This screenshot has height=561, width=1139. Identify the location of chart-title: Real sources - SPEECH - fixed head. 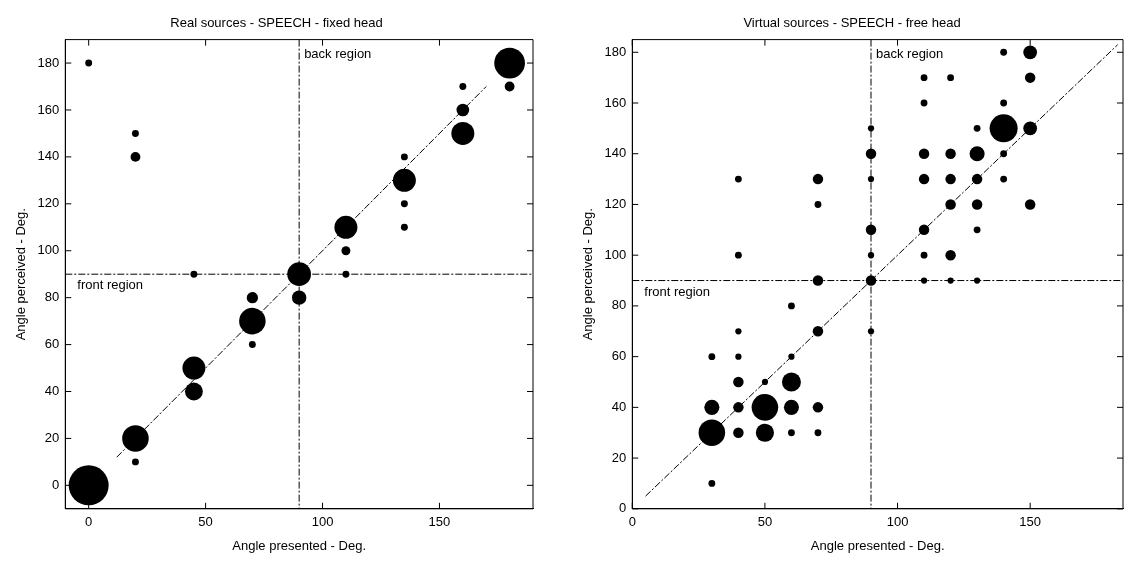
(276, 23).